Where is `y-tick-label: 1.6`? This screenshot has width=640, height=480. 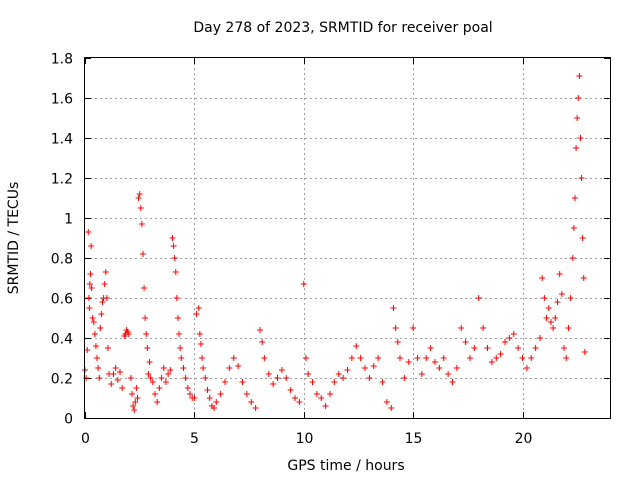
y-tick-label: 1.6 is located at coordinates (62, 100).